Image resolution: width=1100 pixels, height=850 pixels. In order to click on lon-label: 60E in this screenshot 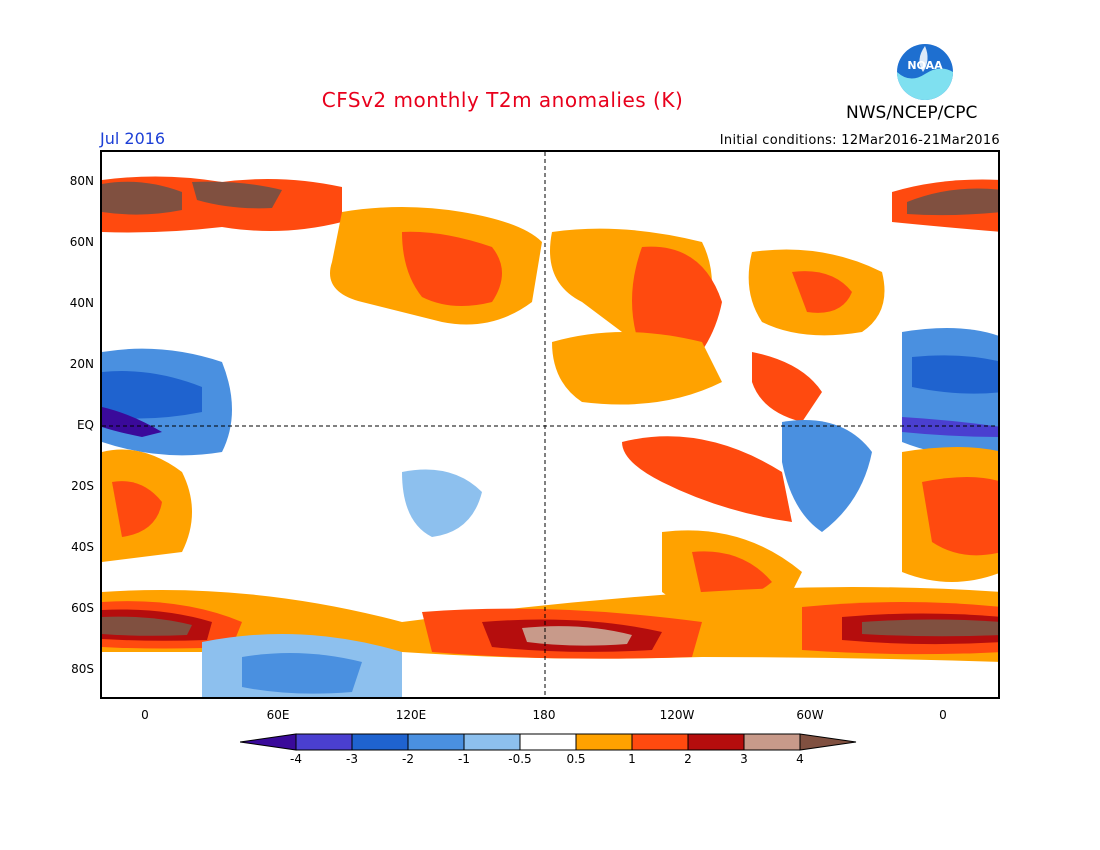, I will do `click(278, 715)`.